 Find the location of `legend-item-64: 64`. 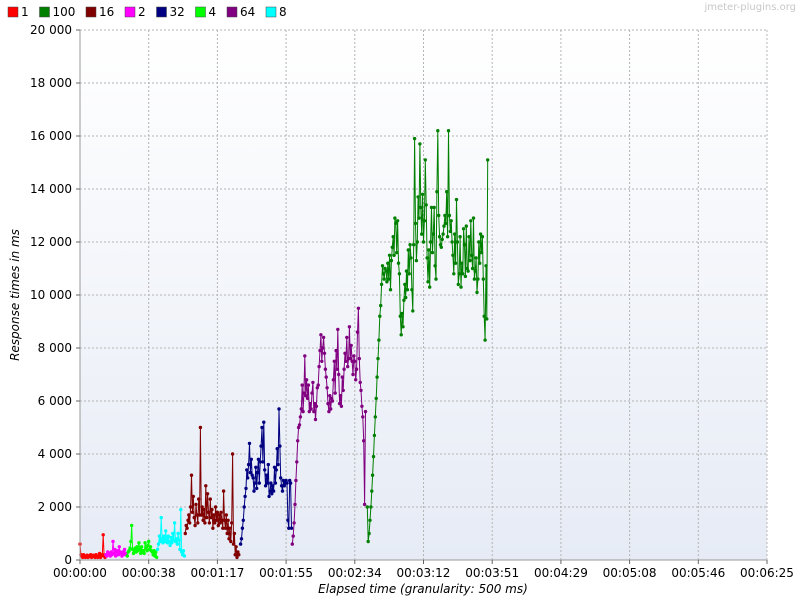

legend-item-64: 64 is located at coordinates (240, 12).